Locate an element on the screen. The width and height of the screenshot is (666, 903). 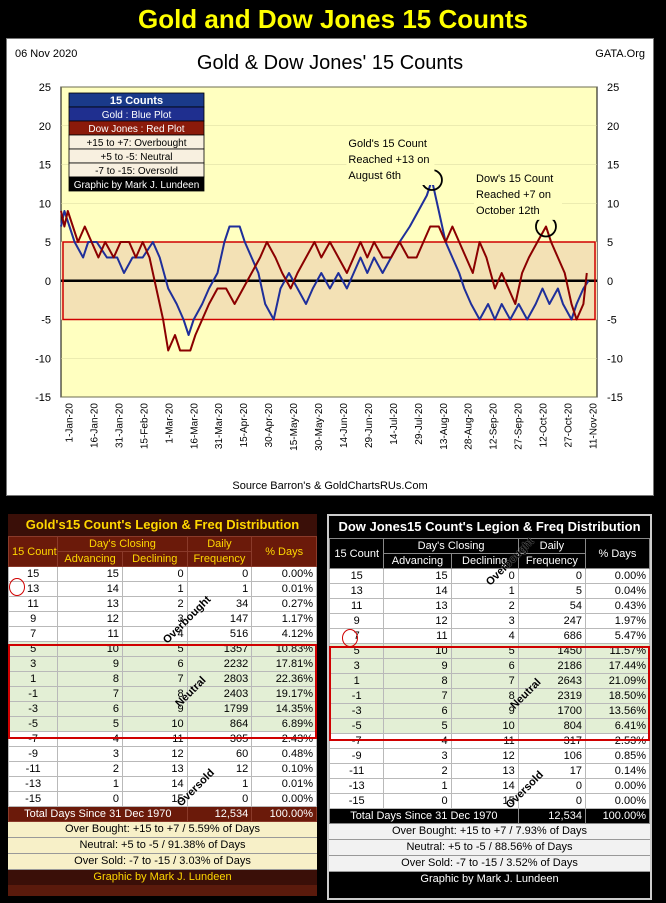
pct-cell: 21.09% is located at coordinates (617, 681).